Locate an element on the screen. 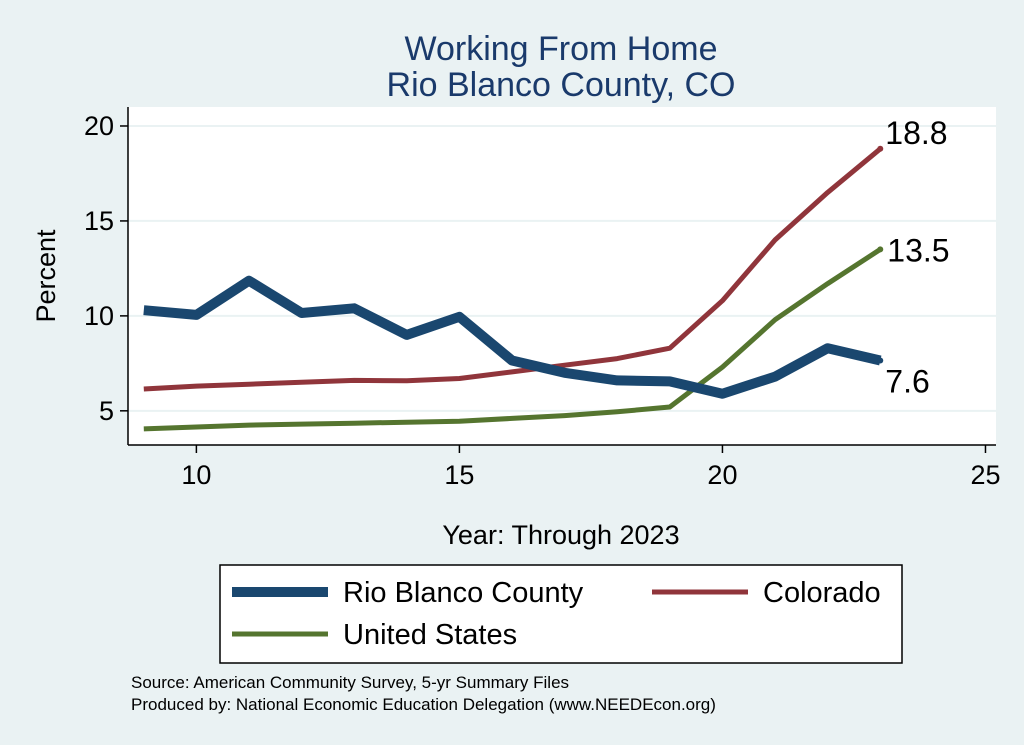 The height and width of the screenshot is (745, 1024). x-tick-label-10: 10 is located at coordinates (196, 475).